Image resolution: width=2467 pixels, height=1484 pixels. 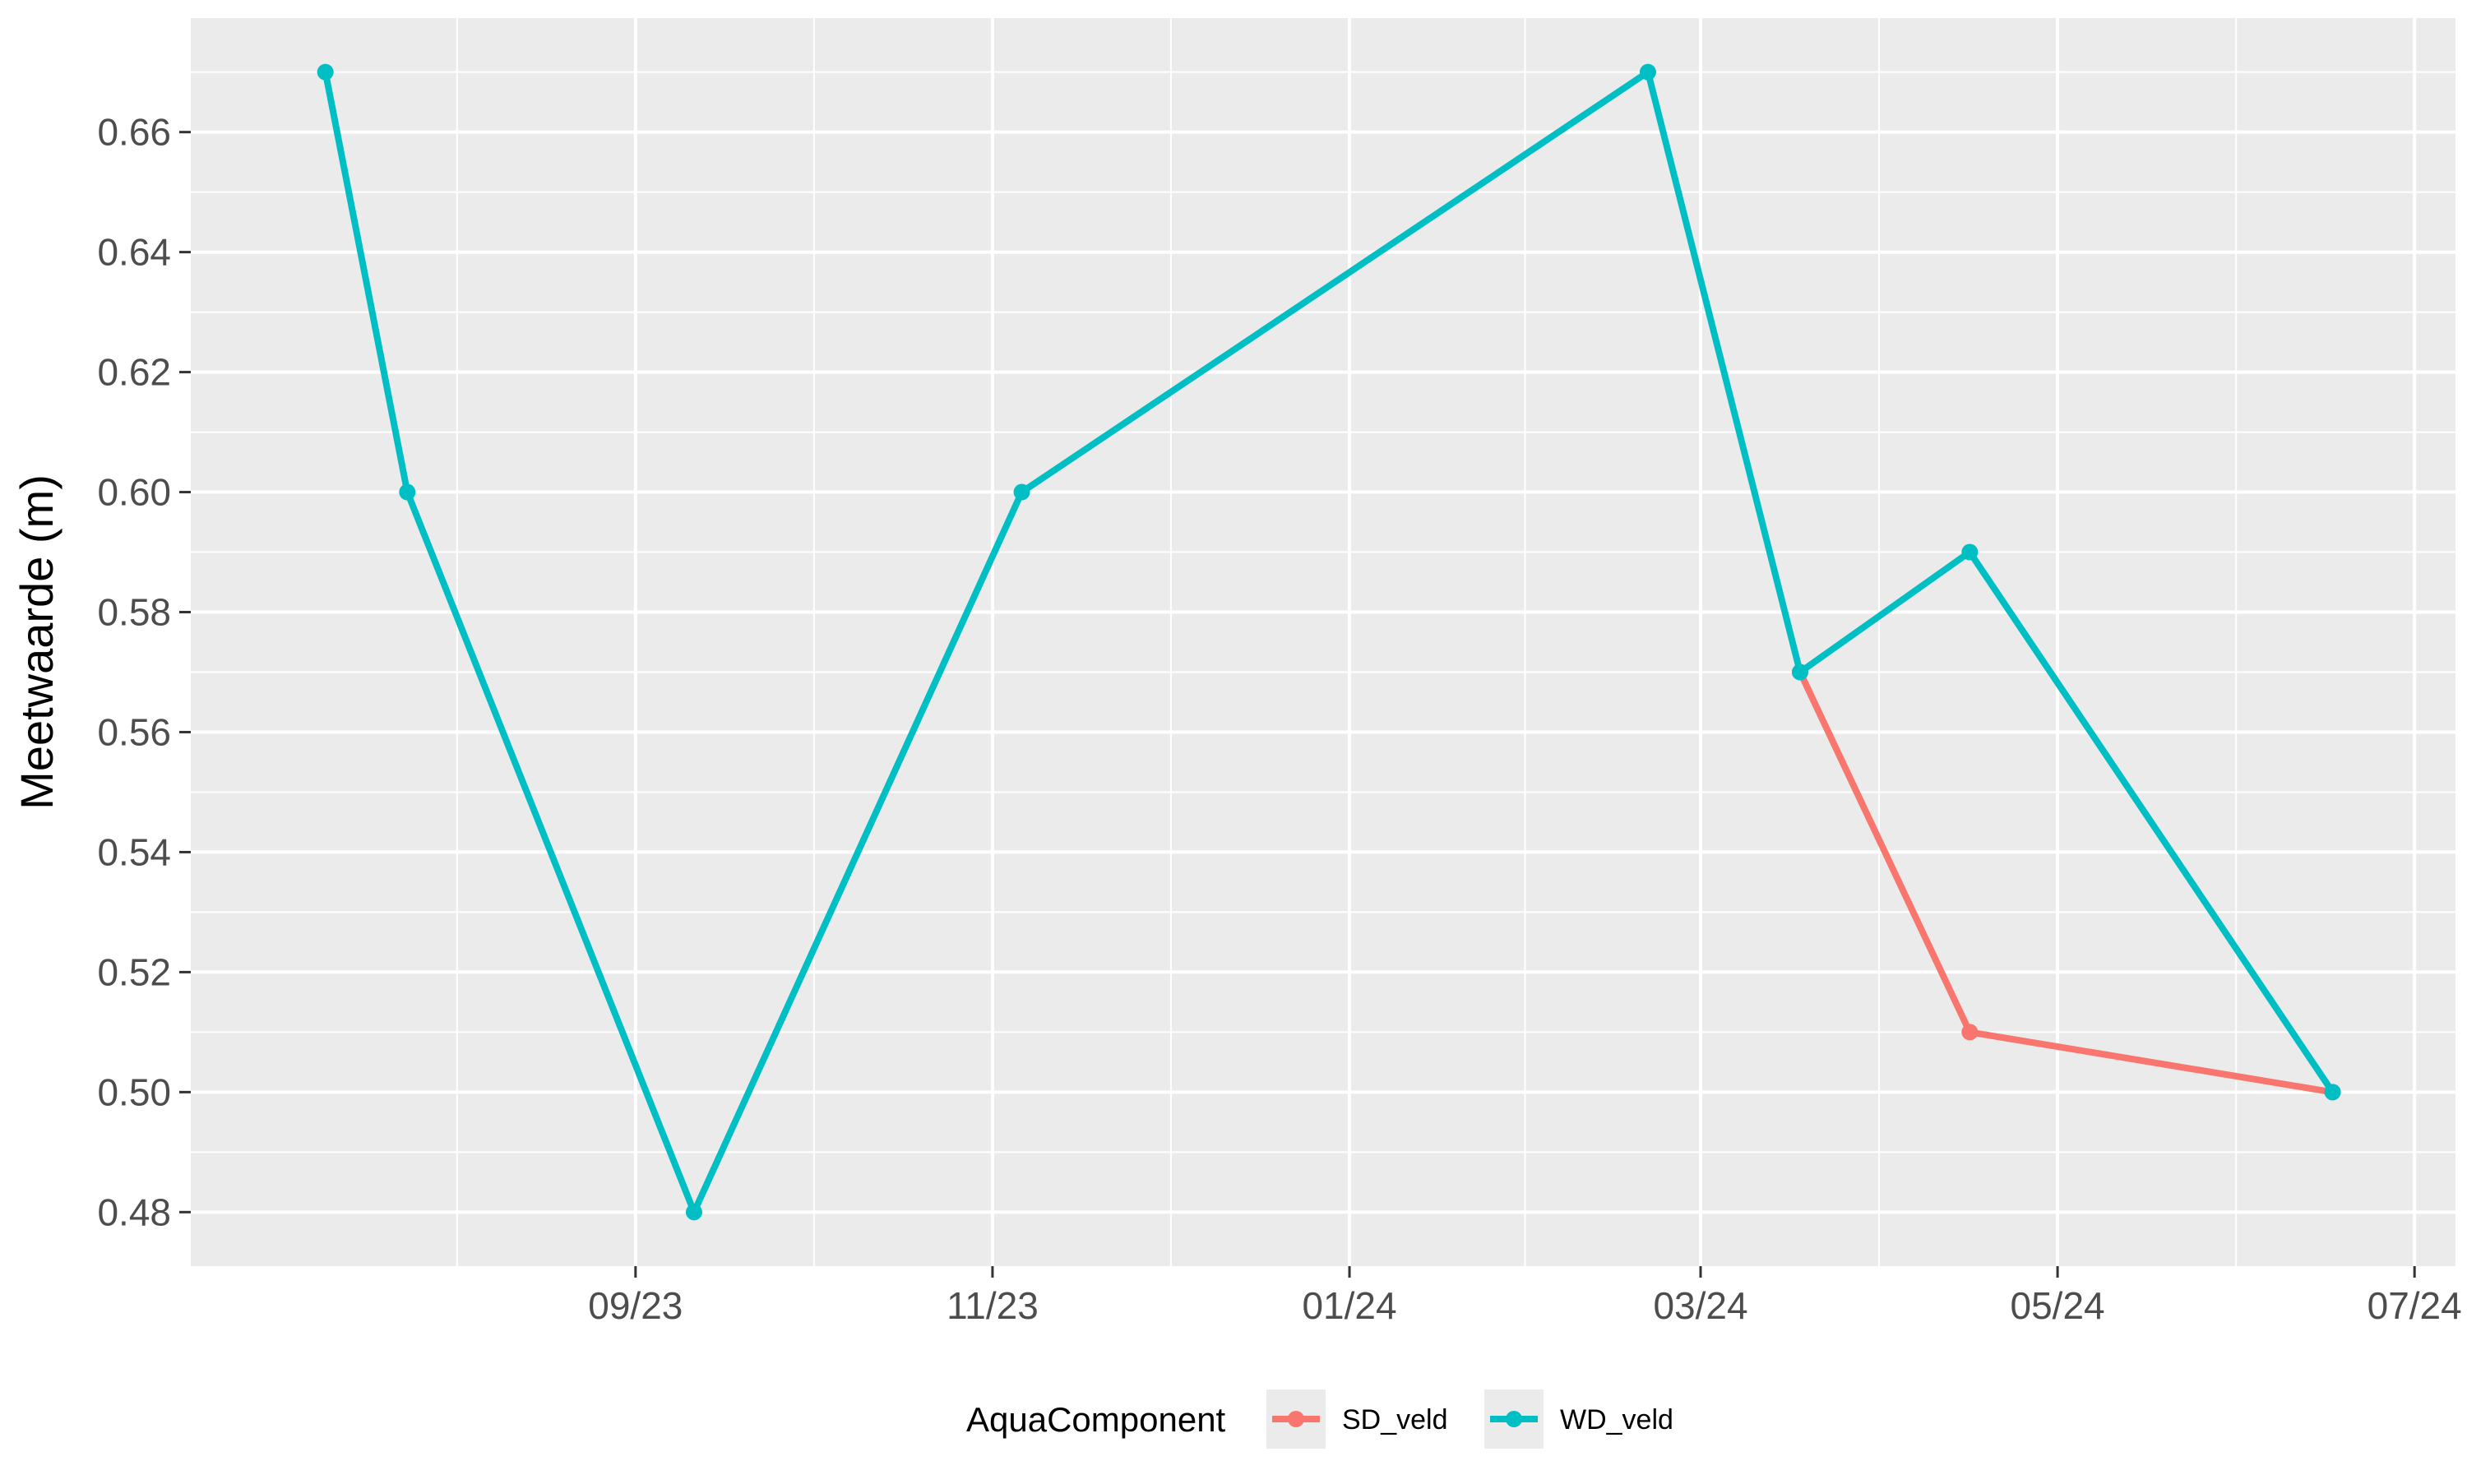 I want to click on y-tick-label: 0.62, so click(x=134, y=372).